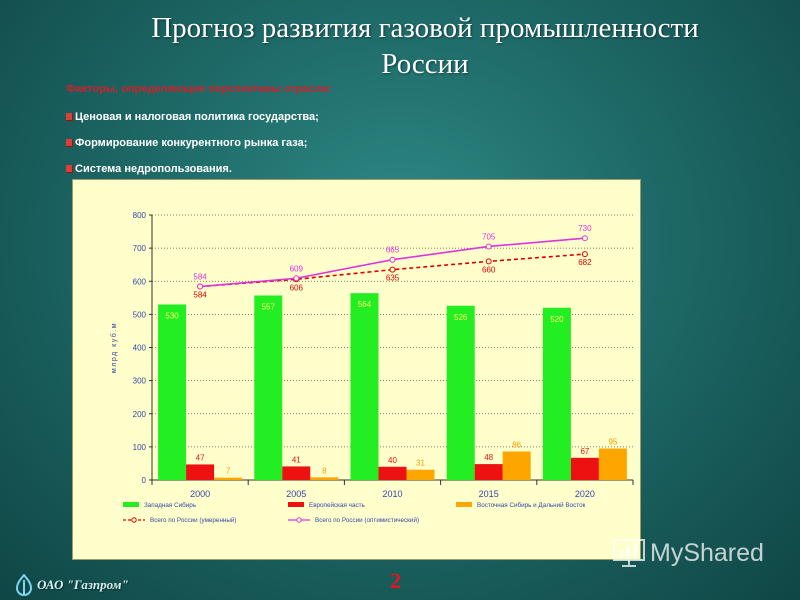 This screenshot has height=600, width=800. Describe the element at coordinates (337, 505) in the screenshot. I see `legend-label: Европейская часть` at that location.